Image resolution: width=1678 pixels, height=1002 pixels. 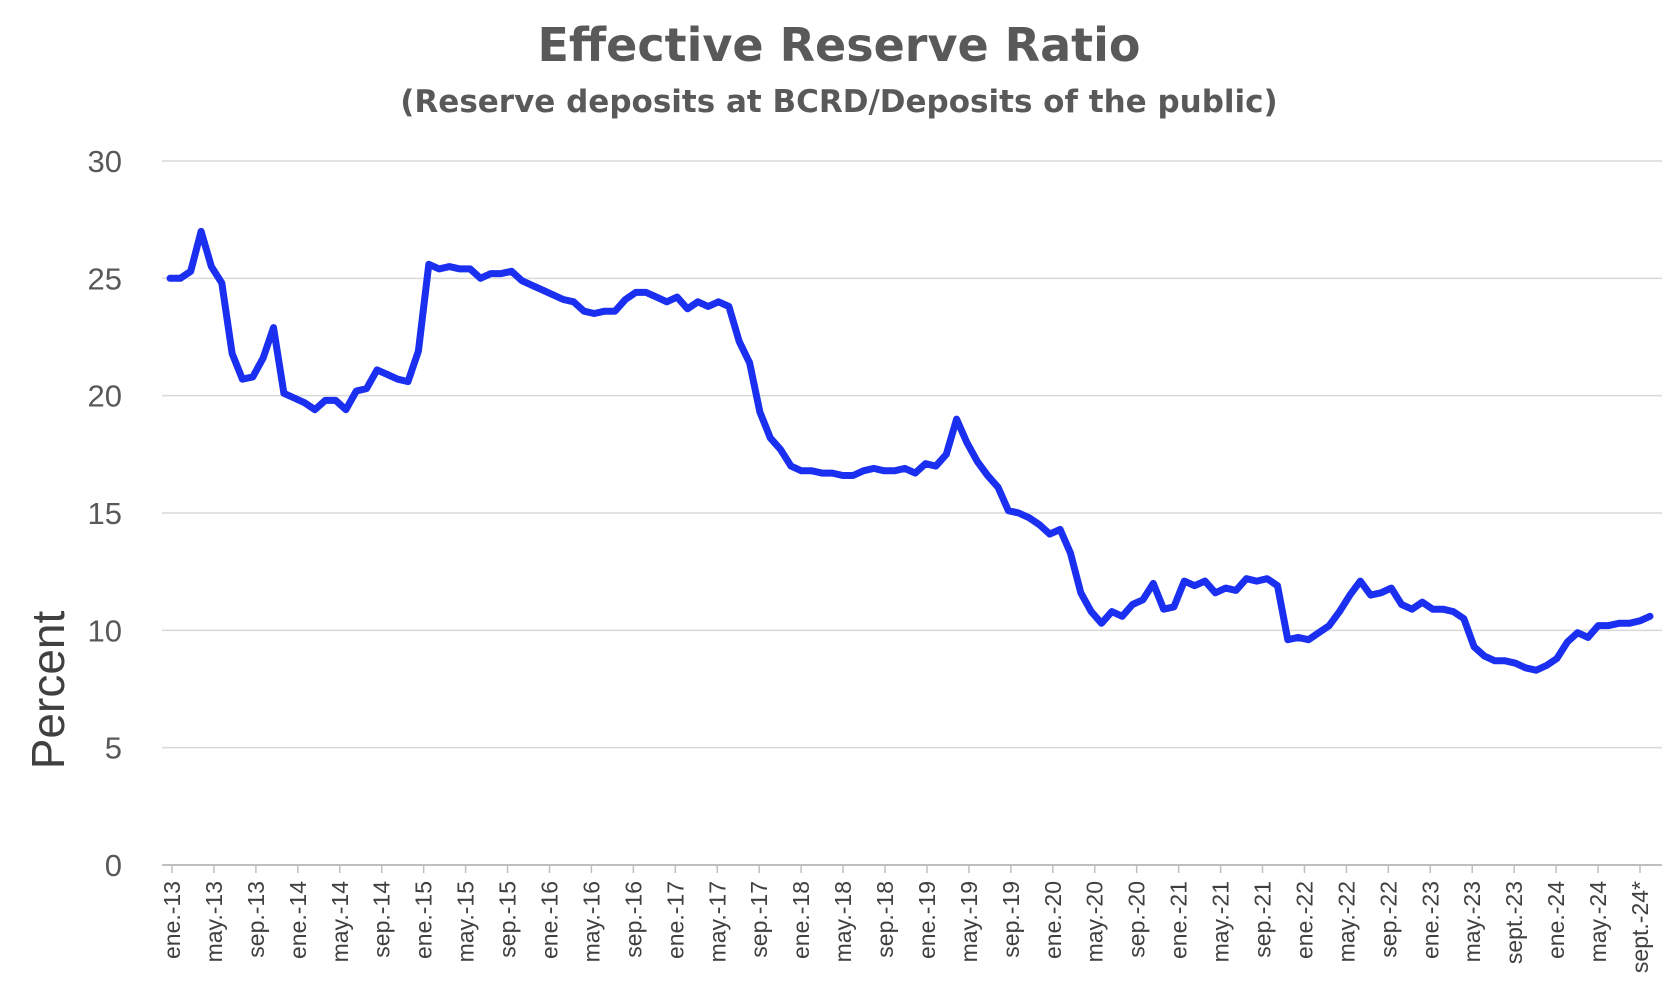 What do you see at coordinates (172, 920) in the screenshot?
I see `x-tick-label: ene.-13` at bounding box center [172, 920].